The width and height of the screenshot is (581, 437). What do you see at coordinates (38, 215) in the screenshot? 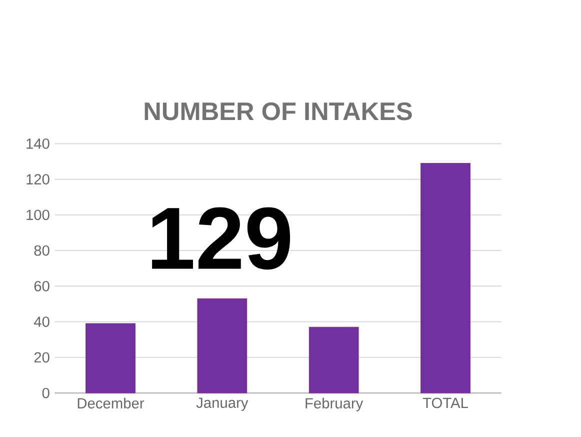
I see `y-tick-label: 100` at bounding box center [38, 215].